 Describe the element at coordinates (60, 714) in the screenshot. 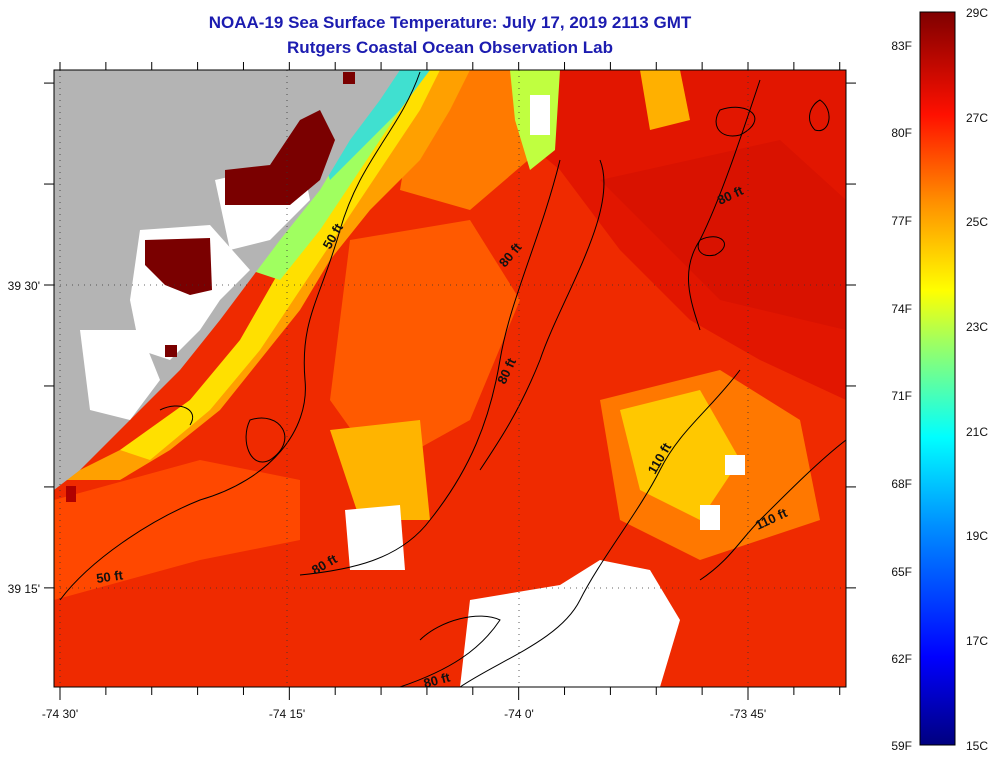

I see `lon-label: -74 30'` at that location.